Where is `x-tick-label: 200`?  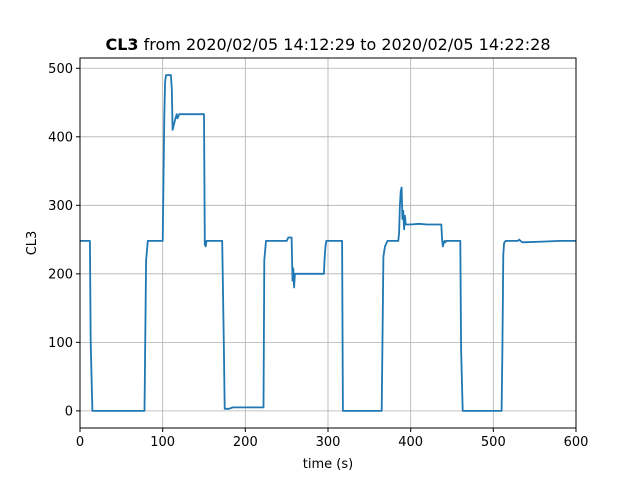 x-tick-label: 200 is located at coordinates (245, 442).